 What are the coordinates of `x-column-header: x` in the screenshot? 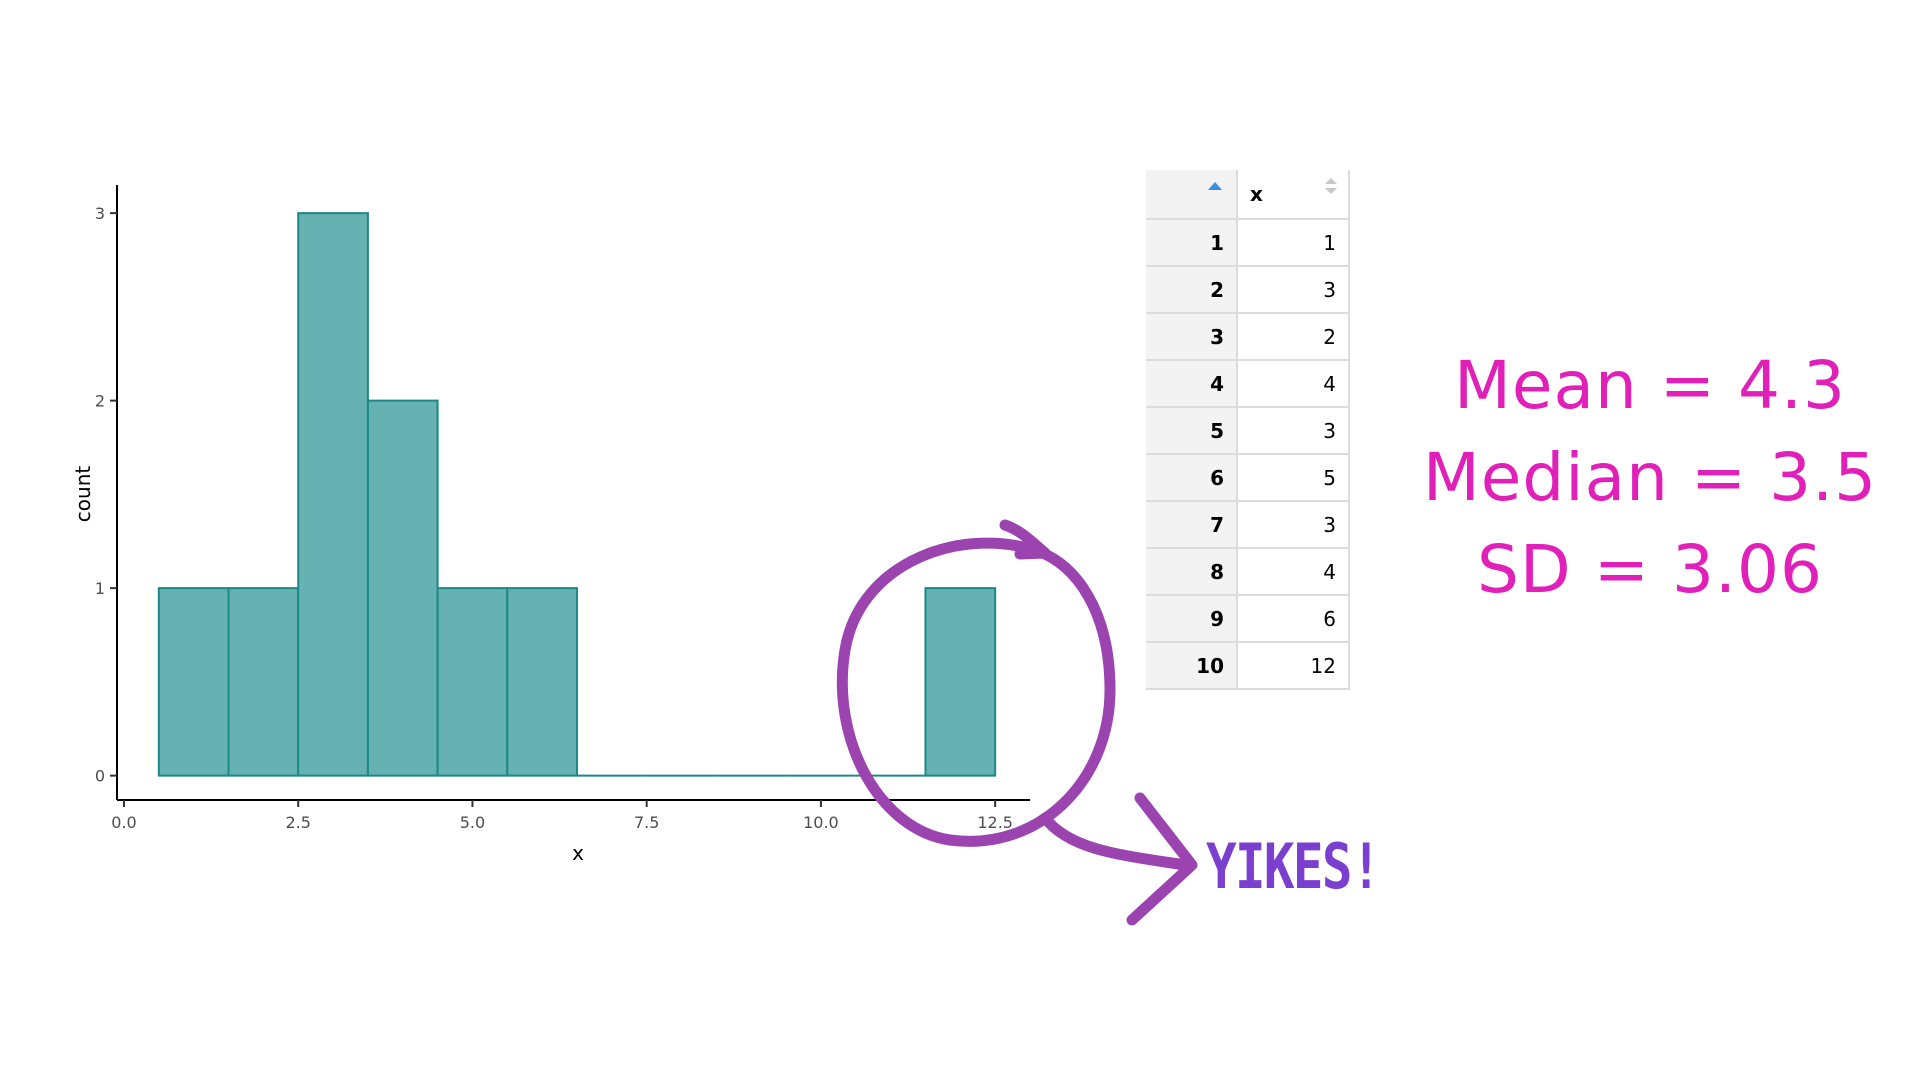 It's located at (1293, 195).